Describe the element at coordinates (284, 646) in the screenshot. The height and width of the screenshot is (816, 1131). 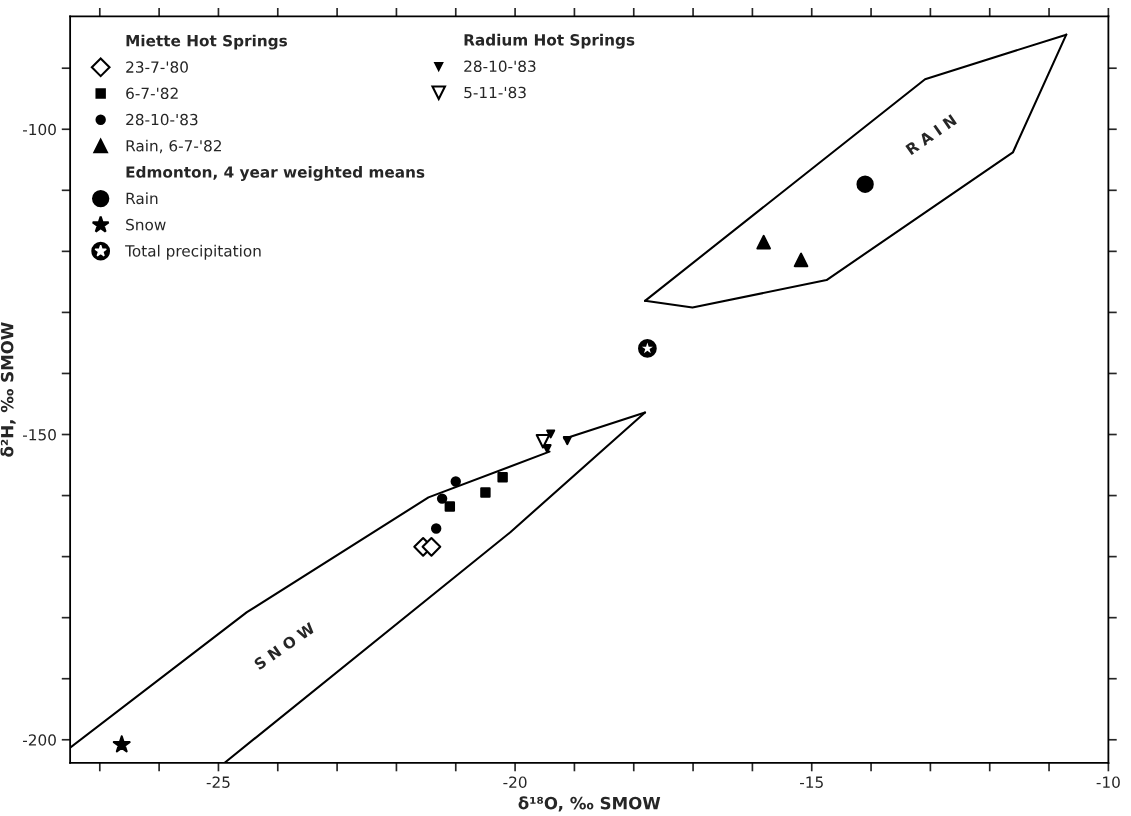
I see `annotation: S N O W` at that location.